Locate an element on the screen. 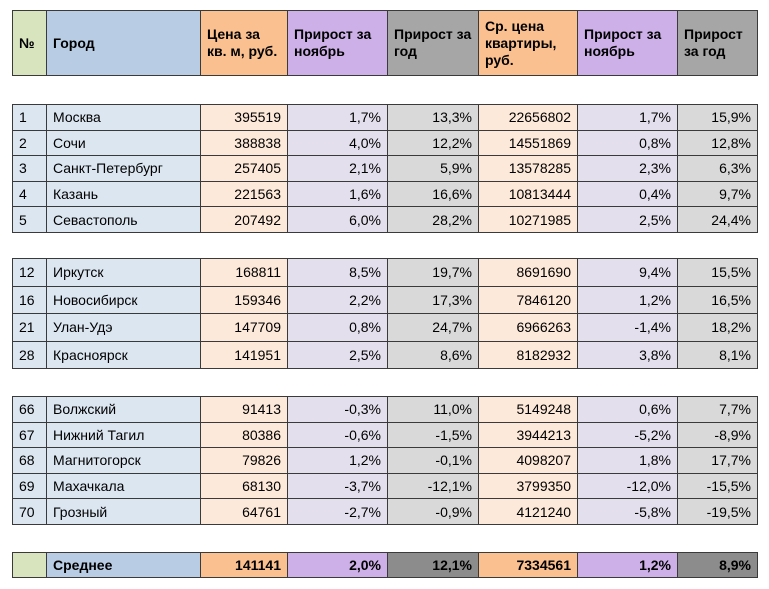 This screenshot has width=769, height=589. value-cell: 4,0% is located at coordinates (337, 143).